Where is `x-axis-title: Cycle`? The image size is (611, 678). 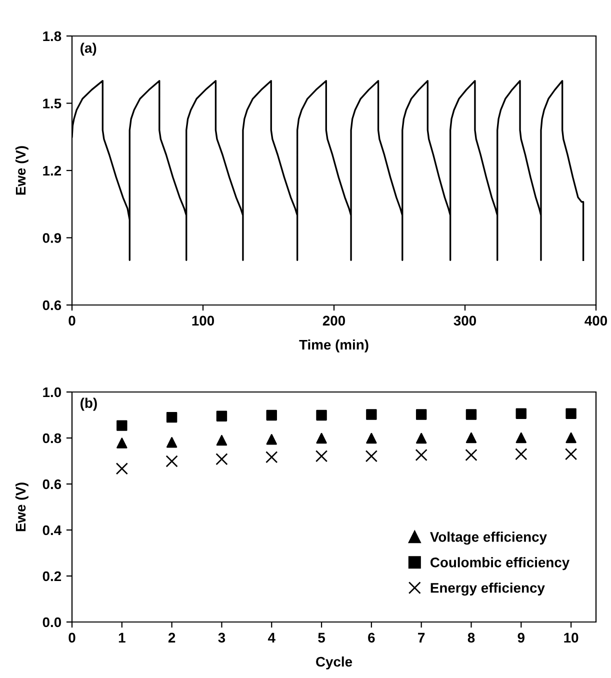
x-axis-title: Cycle is located at coordinates (334, 663).